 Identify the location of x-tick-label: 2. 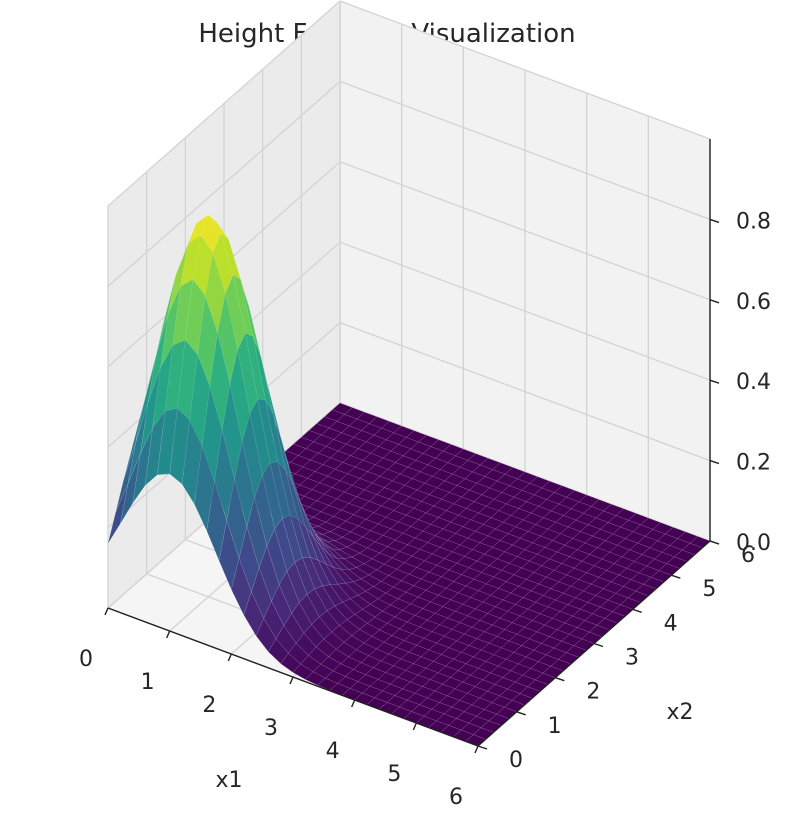
(209, 705).